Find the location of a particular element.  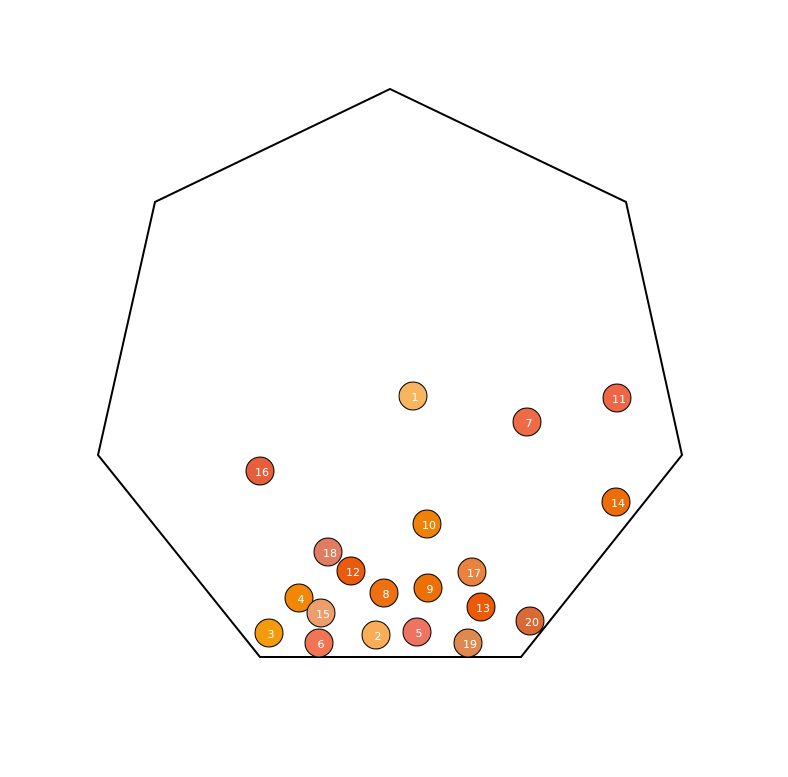

ball-2: 2 is located at coordinates (376, 635).